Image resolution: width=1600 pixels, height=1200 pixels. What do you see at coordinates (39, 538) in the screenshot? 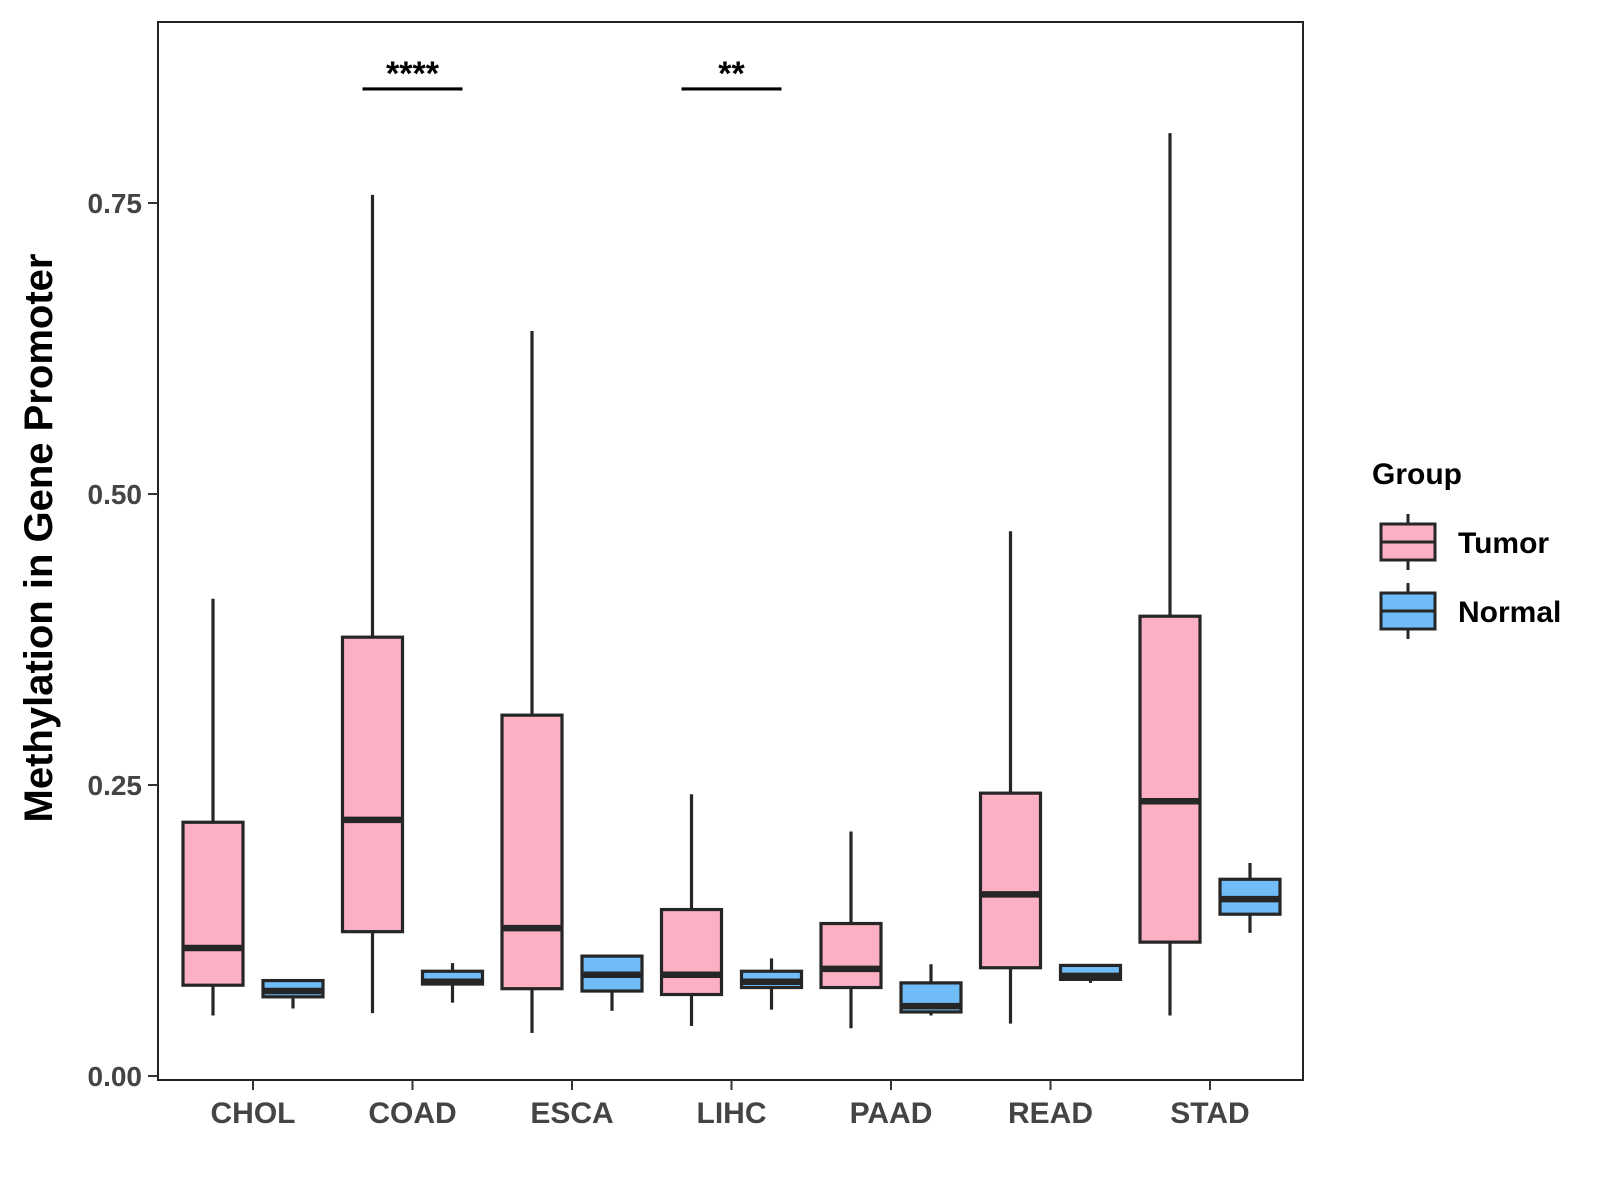
I see `y-axis-title: Methylation in Gene Promoter` at bounding box center [39, 538].